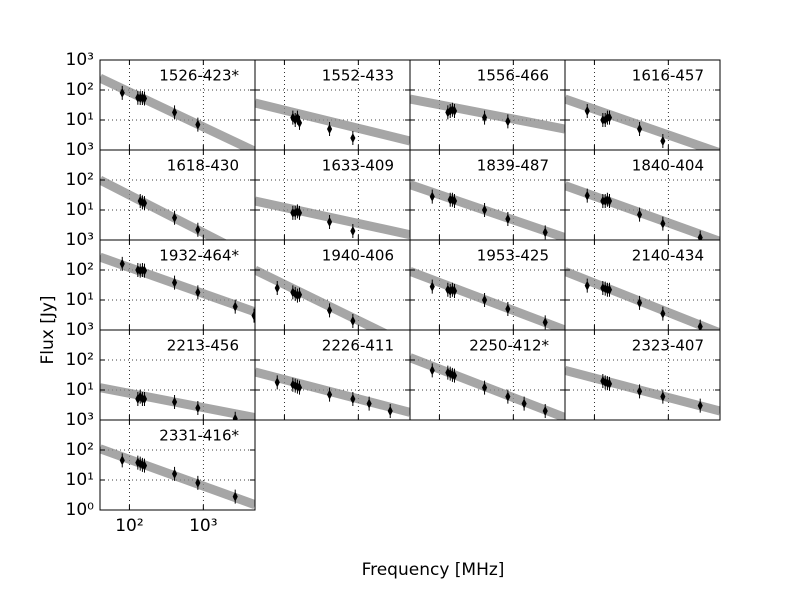 The image size is (800, 600). I want to click on panel-title: 2323-407, so click(668, 346).